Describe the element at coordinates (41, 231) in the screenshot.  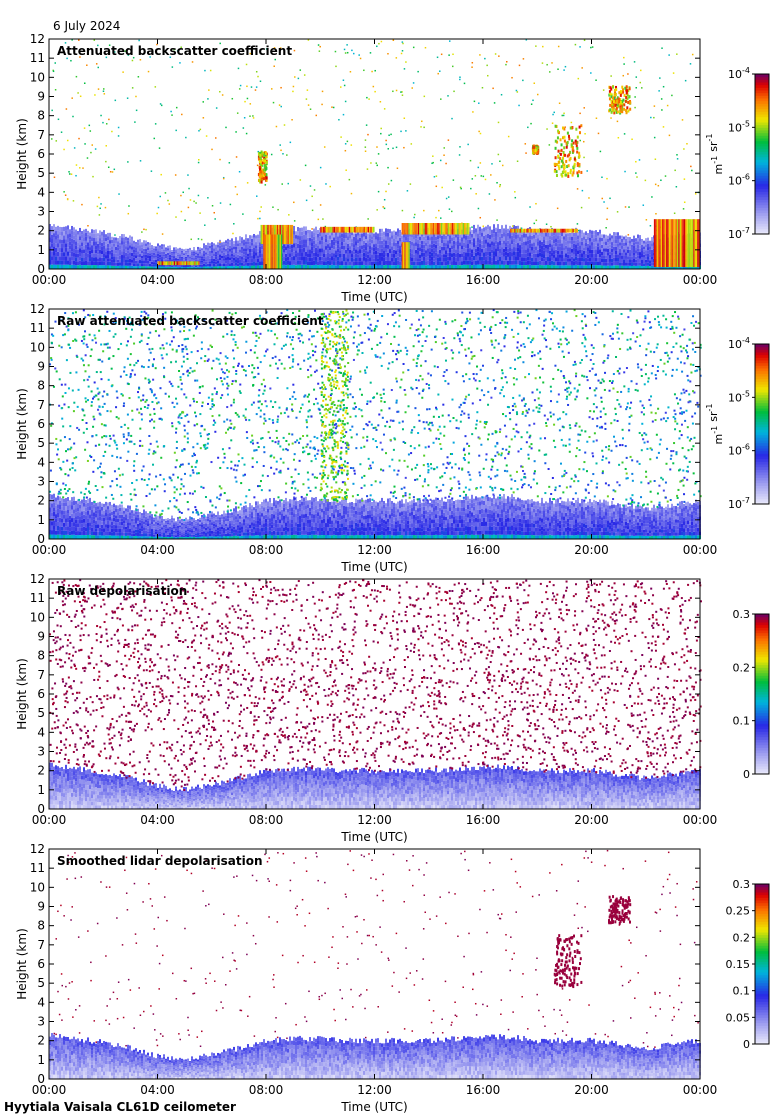
I see `y-tick-label: 2` at that location.